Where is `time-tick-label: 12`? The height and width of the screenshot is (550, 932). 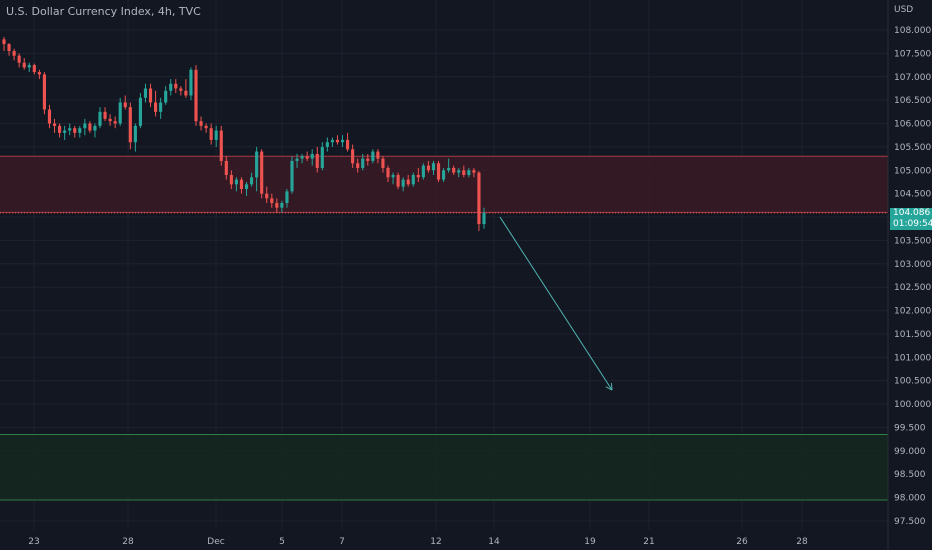 time-tick-label: 12 is located at coordinates (435, 542).